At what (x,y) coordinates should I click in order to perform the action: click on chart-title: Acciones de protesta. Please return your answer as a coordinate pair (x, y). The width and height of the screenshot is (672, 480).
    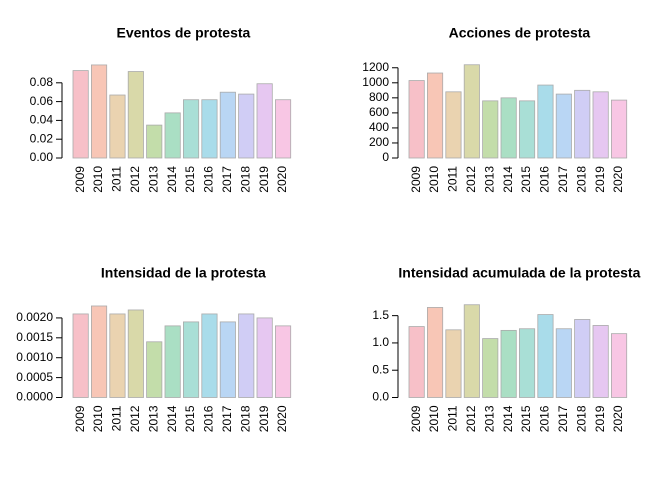
    Looking at the image, I should click on (520, 33).